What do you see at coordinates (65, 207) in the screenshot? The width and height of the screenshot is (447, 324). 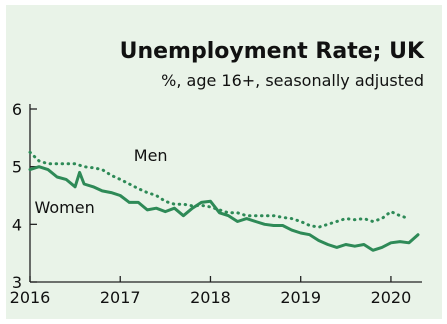 I see `series-label-women: Women` at bounding box center [65, 207].